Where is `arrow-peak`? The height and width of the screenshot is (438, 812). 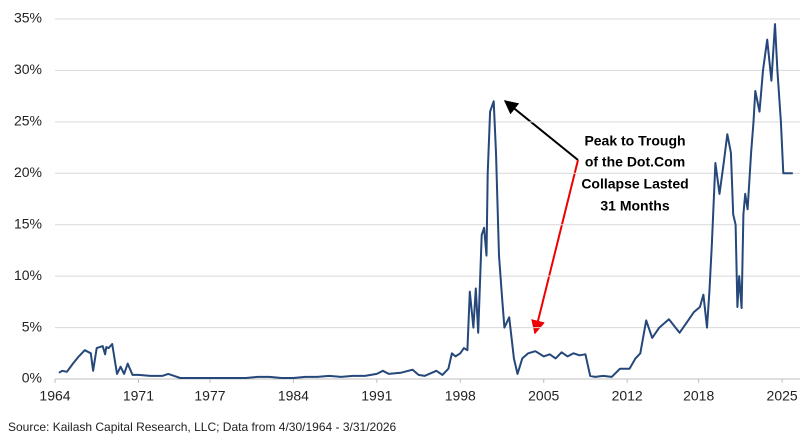
arrow-peak is located at coordinates (541, 130).